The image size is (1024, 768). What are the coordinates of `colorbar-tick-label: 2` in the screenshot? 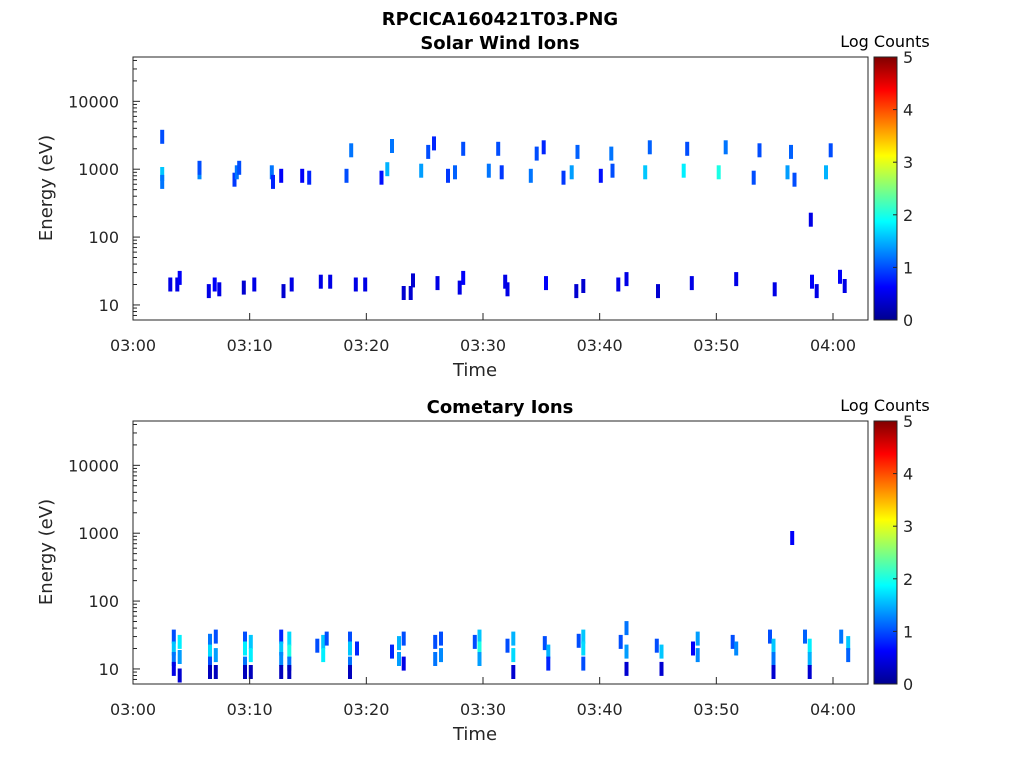 It's located at (908, 215).